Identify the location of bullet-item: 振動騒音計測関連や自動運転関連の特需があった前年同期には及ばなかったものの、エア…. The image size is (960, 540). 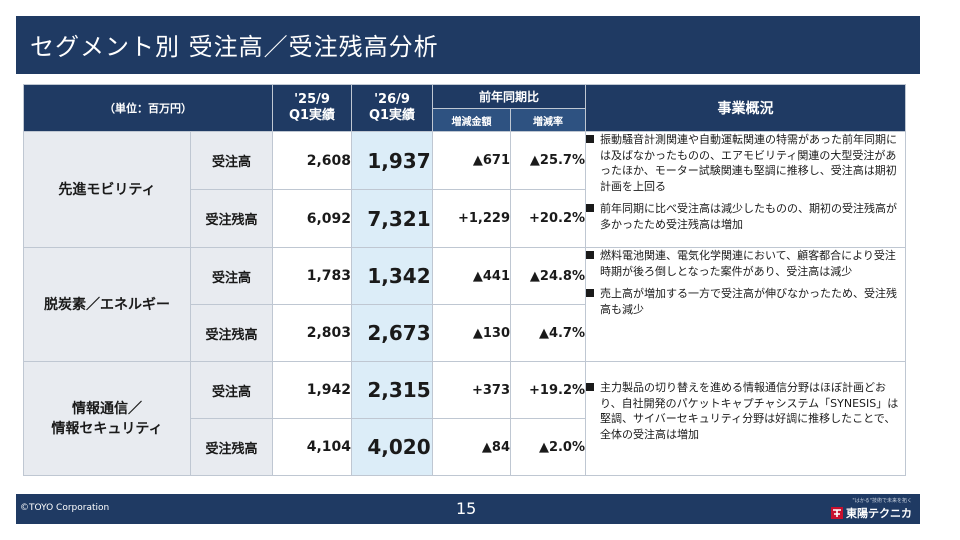
(745, 163).